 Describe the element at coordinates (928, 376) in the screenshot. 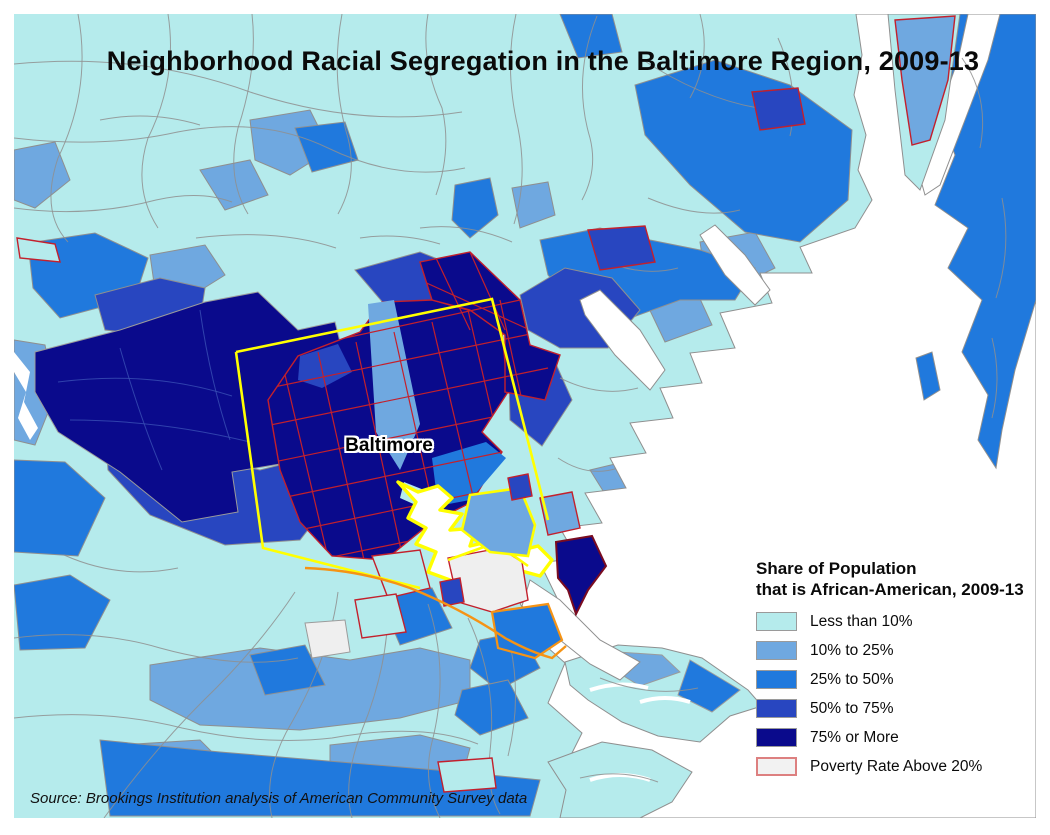

I see `bay-island` at that location.